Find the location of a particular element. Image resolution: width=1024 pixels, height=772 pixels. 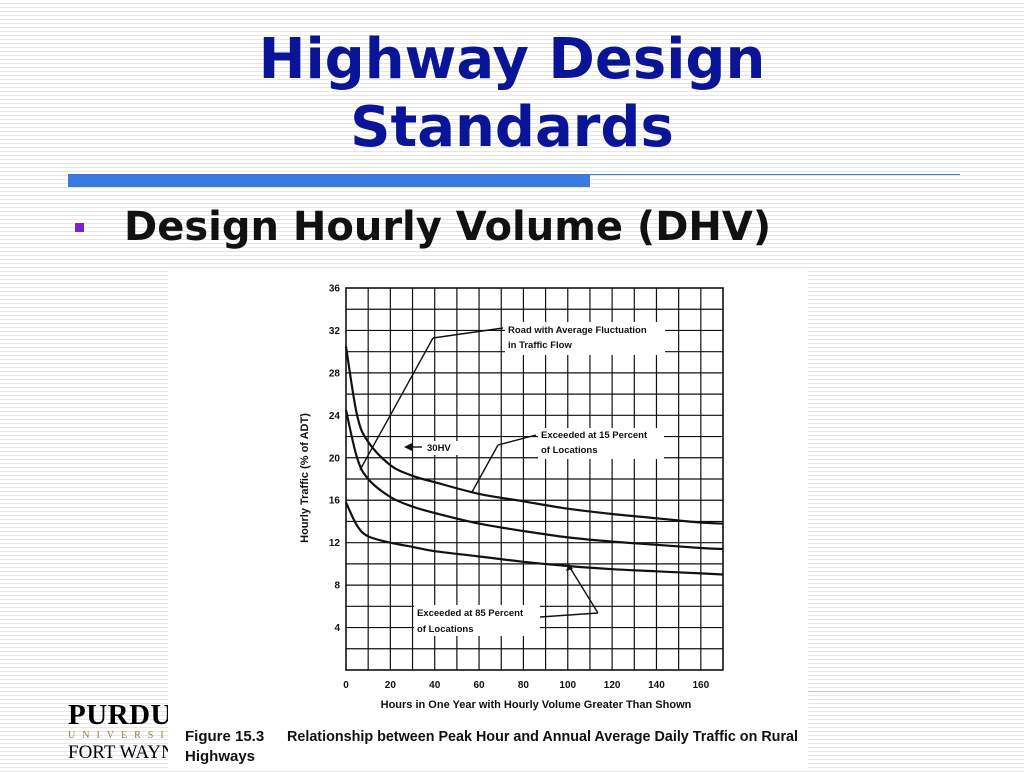

bullet-text: Design Hourly Volume (DHV) is located at coordinates (448, 227).